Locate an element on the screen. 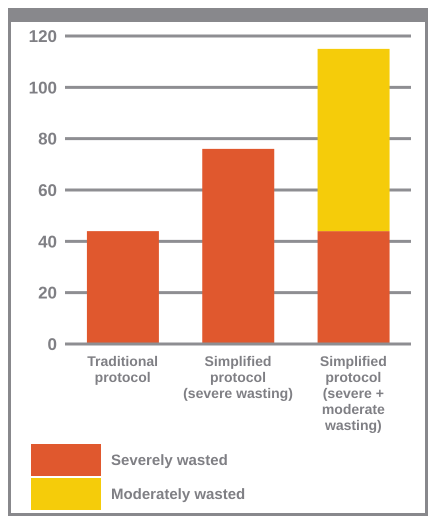 This screenshot has width=438, height=516. y-tick-label: 80 is located at coordinates (47, 139).